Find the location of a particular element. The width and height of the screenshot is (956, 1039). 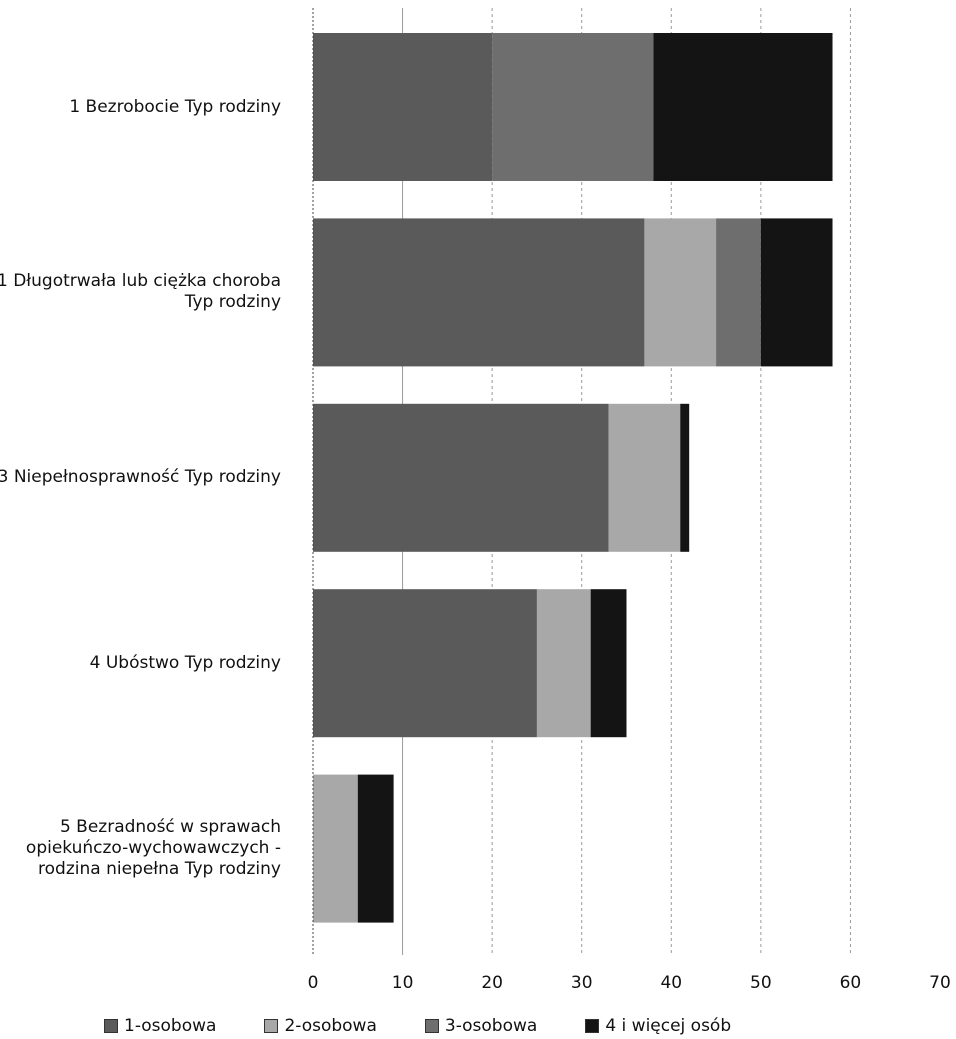

legend-item: 1-osobowa is located at coordinates (160, 1026).